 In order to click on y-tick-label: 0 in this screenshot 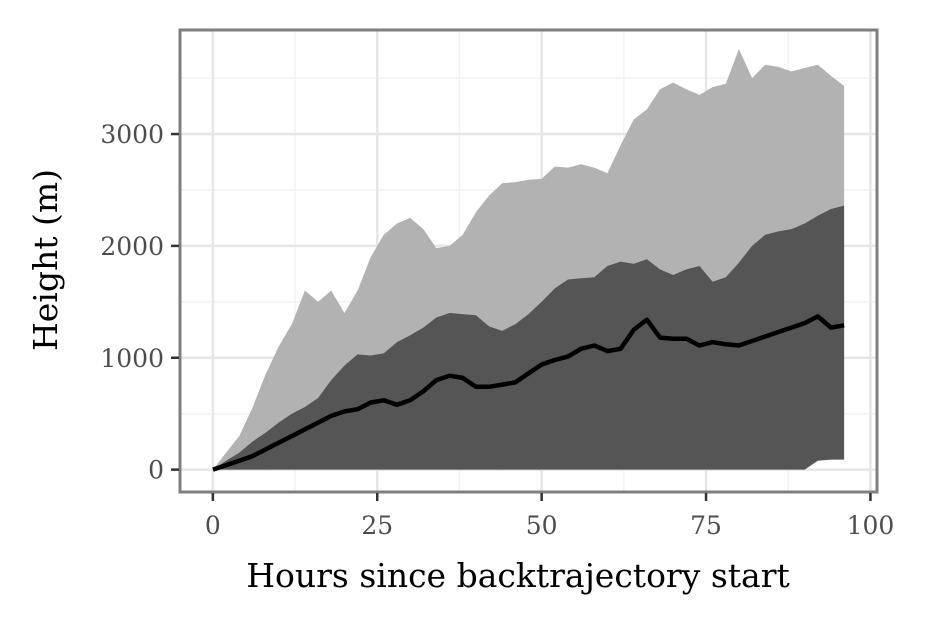, I will do `click(156, 470)`.